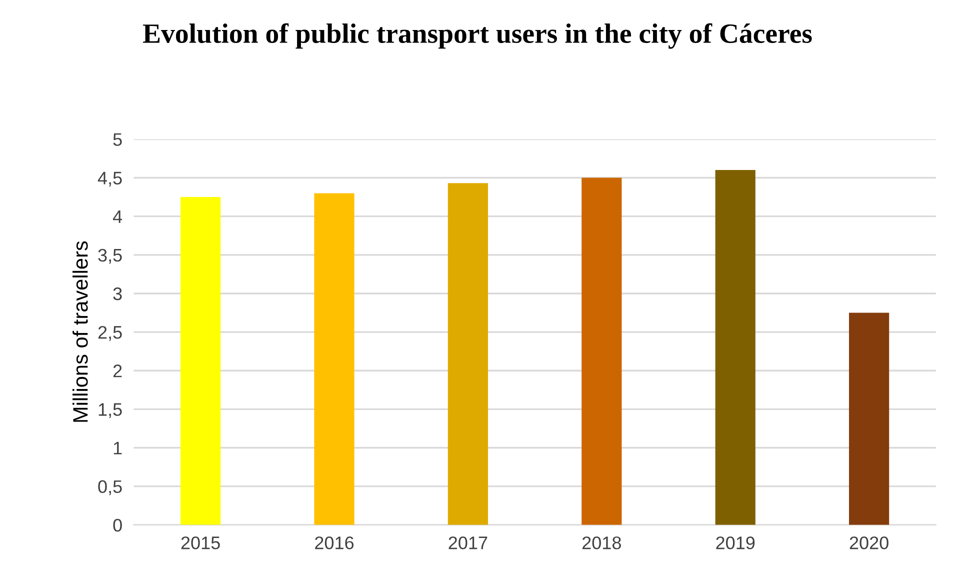 The image size is (955, 580). What do you see at coordinates (110, 488) in the screenshot?
I see `y-tick-label: 0,5` at bounding box center [110, 488].